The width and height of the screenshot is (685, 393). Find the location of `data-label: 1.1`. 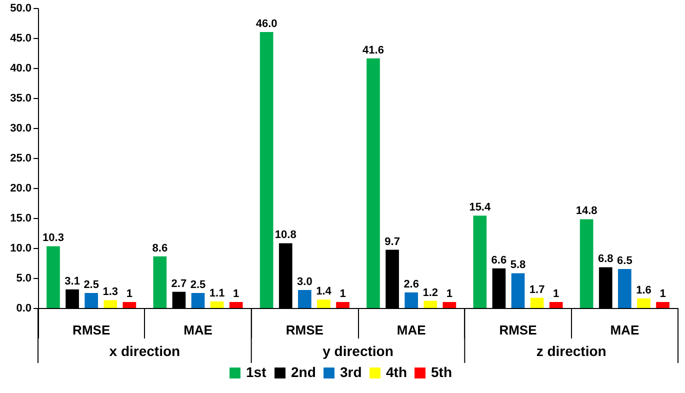

data-label: 1.1 is located at coordinates (217, 293).